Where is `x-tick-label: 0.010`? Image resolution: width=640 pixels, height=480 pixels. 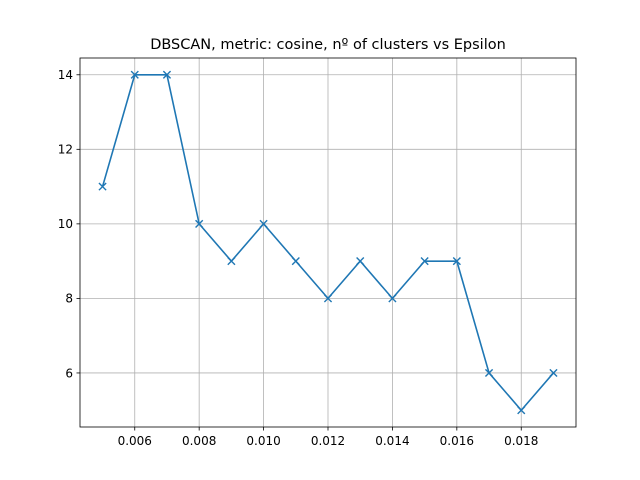 x-tick-label: 0.010 is located at coordinates (263, 441).